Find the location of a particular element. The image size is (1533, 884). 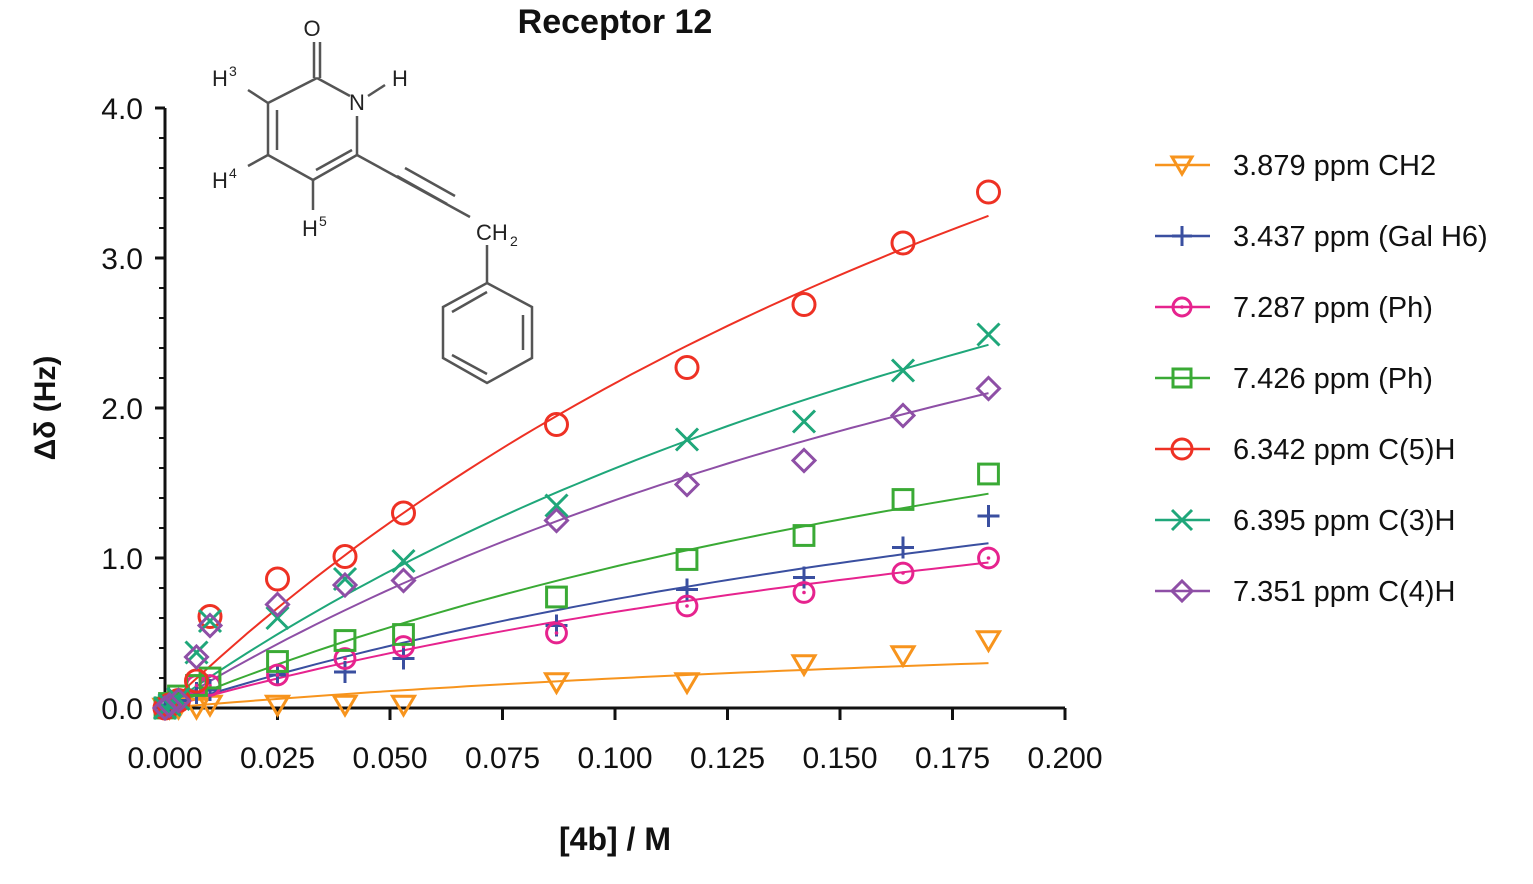

y-tick-label: 1.0 is located at coordinates (122, 559).